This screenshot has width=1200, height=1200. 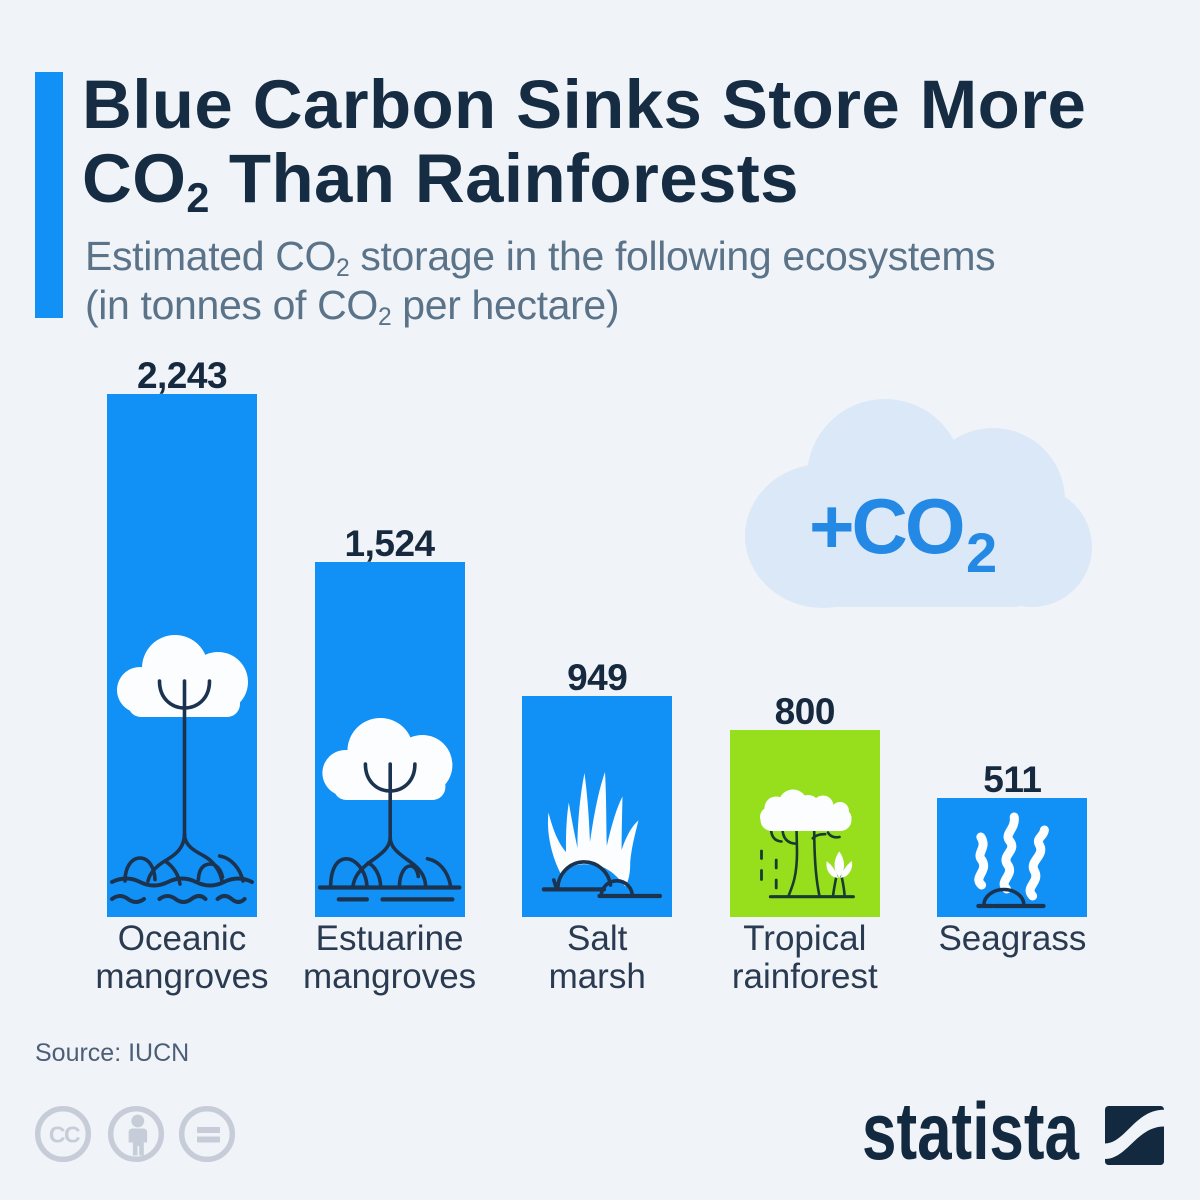 What do you see at coordinates (64, 1135) in the screenshot?
I see `svg-text: CC` at bounding box center [64, 1135].